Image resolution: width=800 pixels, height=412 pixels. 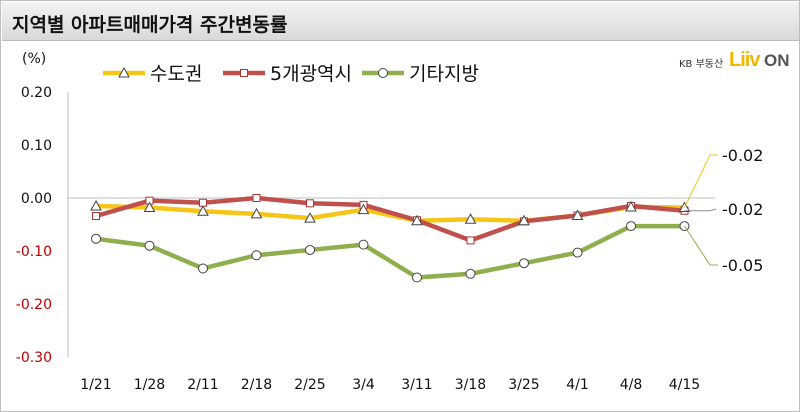 What do you see at coordinates (256, 385) in the screenshot?
I see `x-tick-label: 2/18` at bounding box center [256, 385].